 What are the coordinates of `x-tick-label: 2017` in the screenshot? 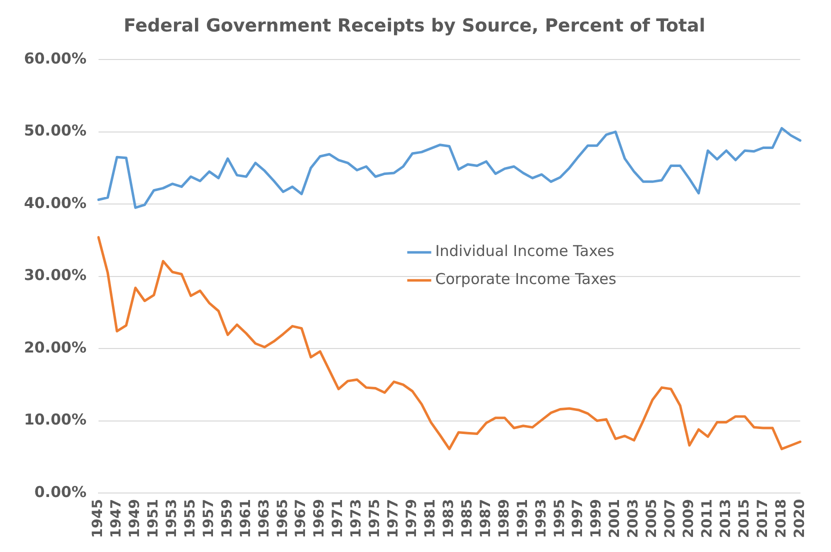 It's located at (762, 518).